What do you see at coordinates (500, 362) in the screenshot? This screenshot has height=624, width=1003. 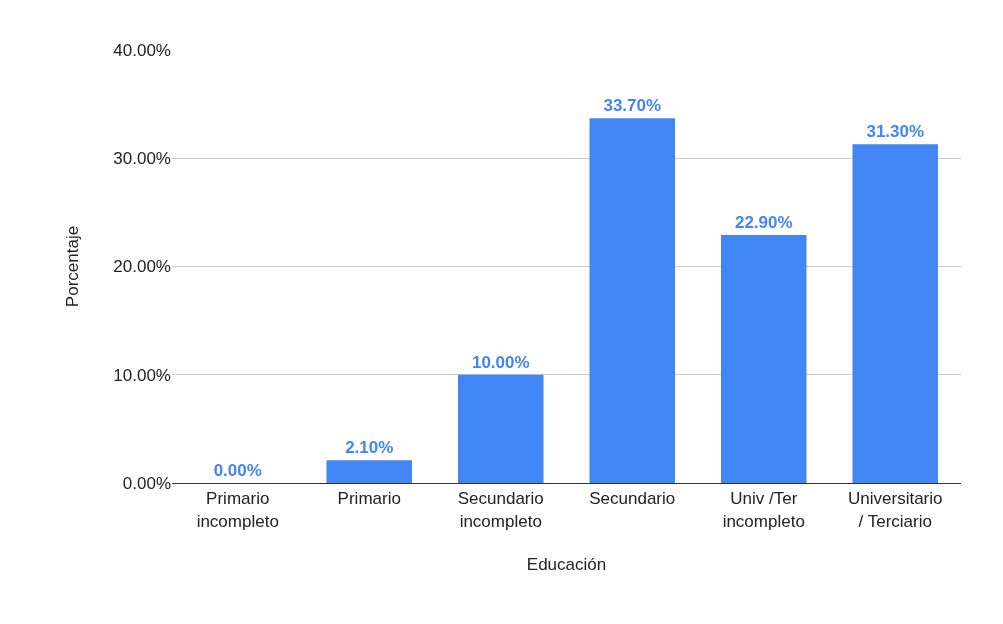 I see `data-label: 10.00%` at bounding box center [500, 362].